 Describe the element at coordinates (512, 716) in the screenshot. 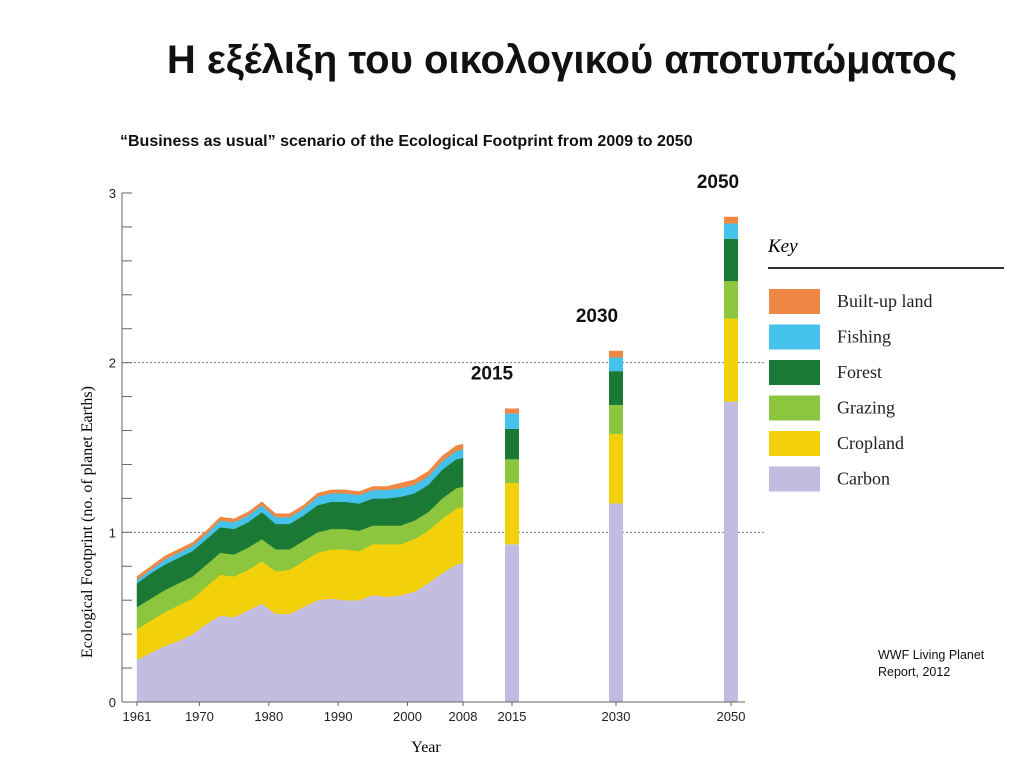

I see `x-tick-label: 2015` at that location.